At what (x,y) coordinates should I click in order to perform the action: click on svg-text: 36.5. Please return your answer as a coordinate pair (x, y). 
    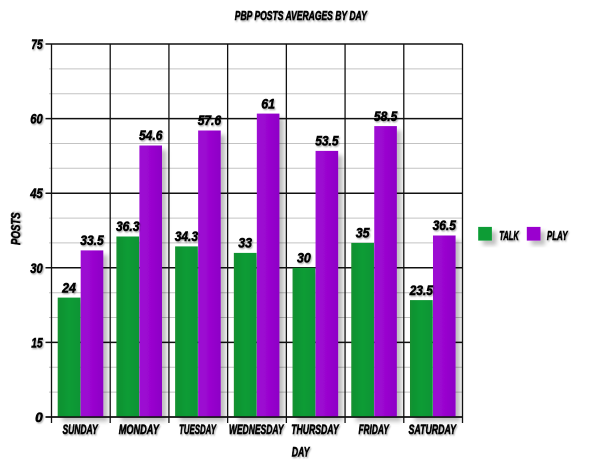
    Looking at the image, I should click on (445, 225).